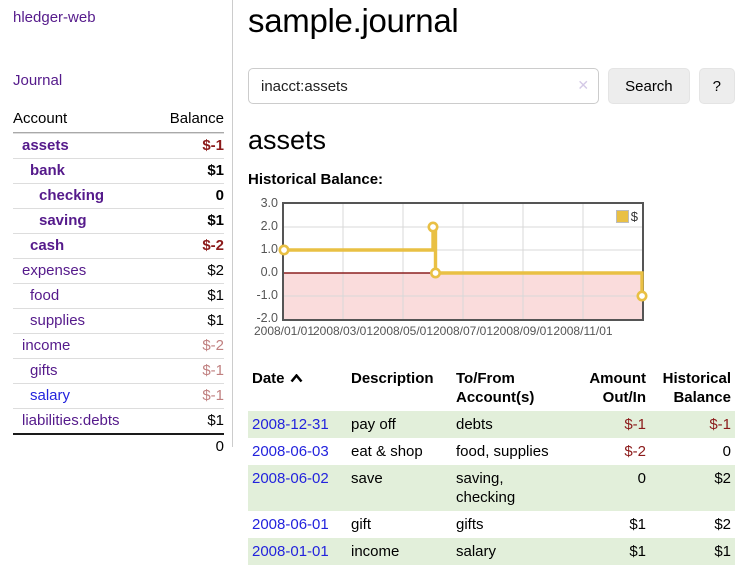 This screenshot has width=742, height=582. What do you see at coordinates (716, 86) in the screenshot?
I see `search-help-button: ?` at bounding box center [716, 86].